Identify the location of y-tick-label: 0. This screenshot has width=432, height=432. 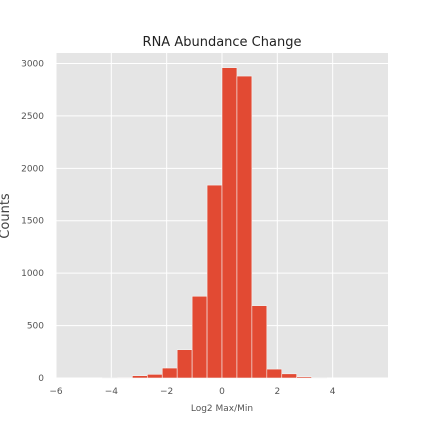
(41, 379).